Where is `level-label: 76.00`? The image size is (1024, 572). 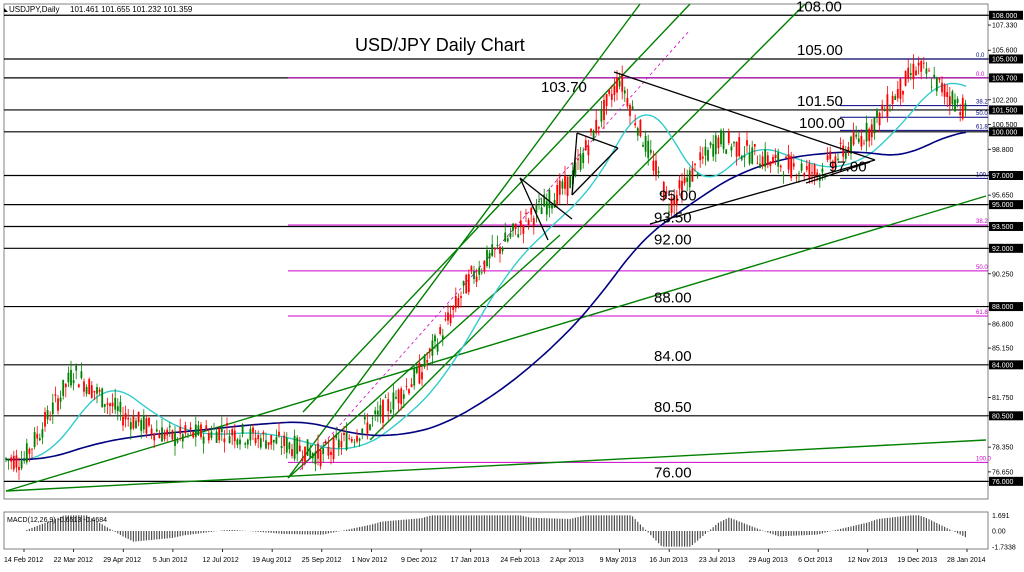 level-label: 76.00 is located at coordinates (673, 472).